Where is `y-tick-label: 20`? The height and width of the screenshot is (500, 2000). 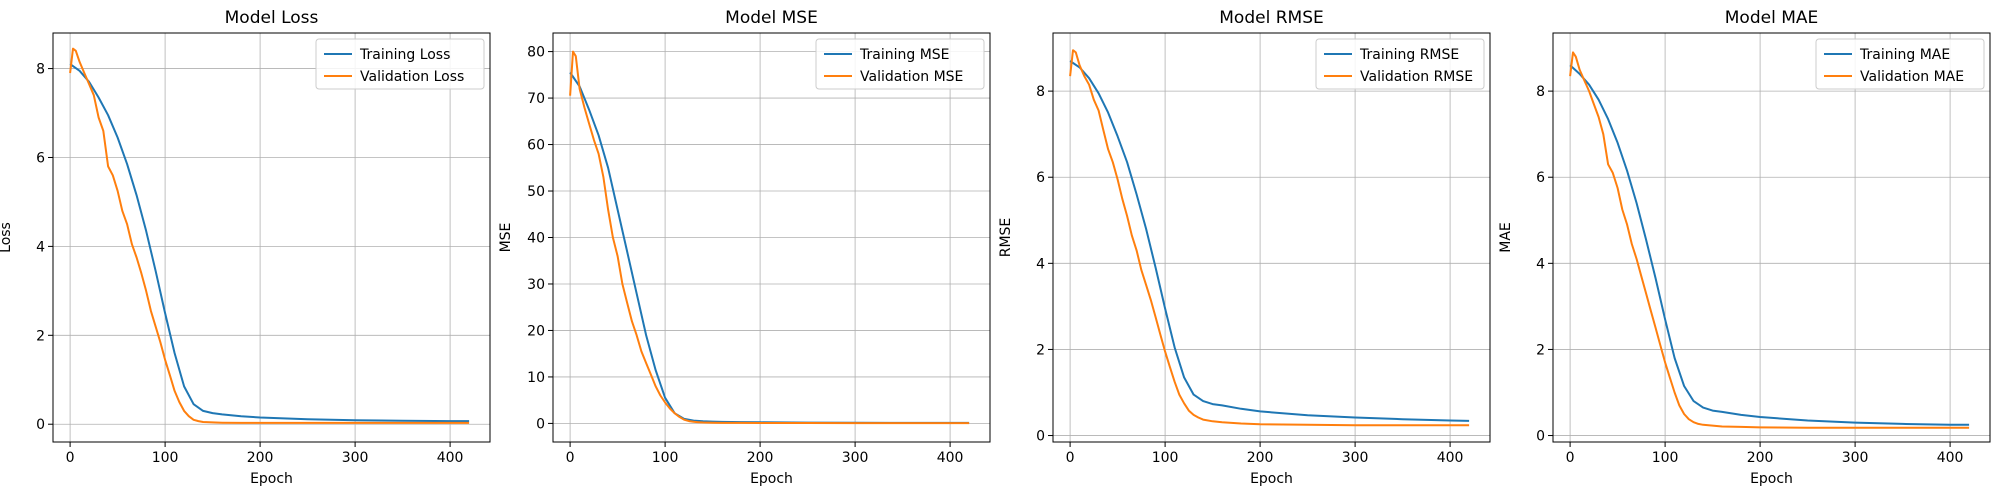 y-tick-label: 20 is located at coordinates (536, 331).